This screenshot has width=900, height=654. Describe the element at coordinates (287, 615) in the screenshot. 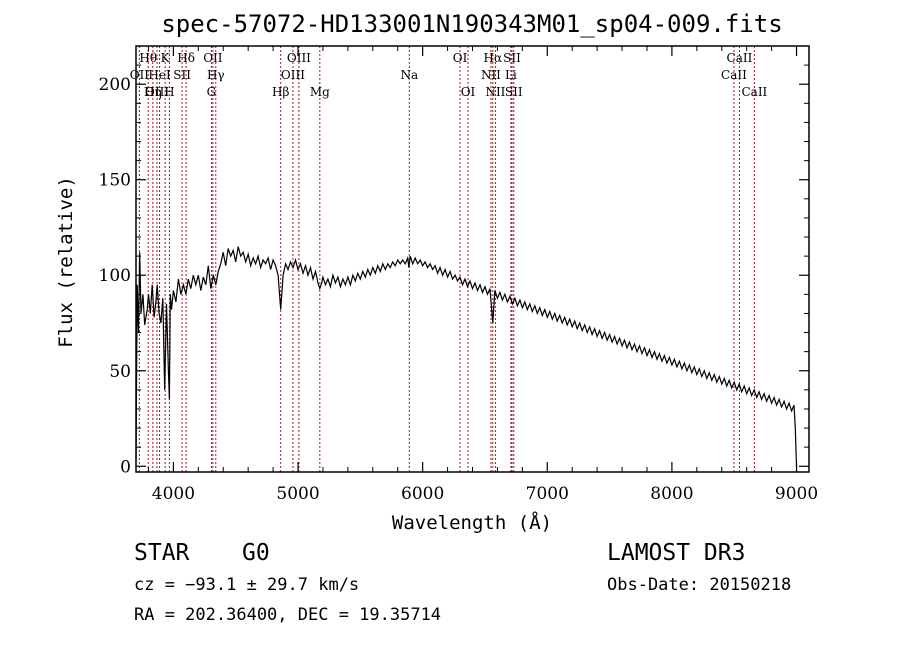

I see `coordinates: RA = 202.36400, DEC = 19.35714` at that location.